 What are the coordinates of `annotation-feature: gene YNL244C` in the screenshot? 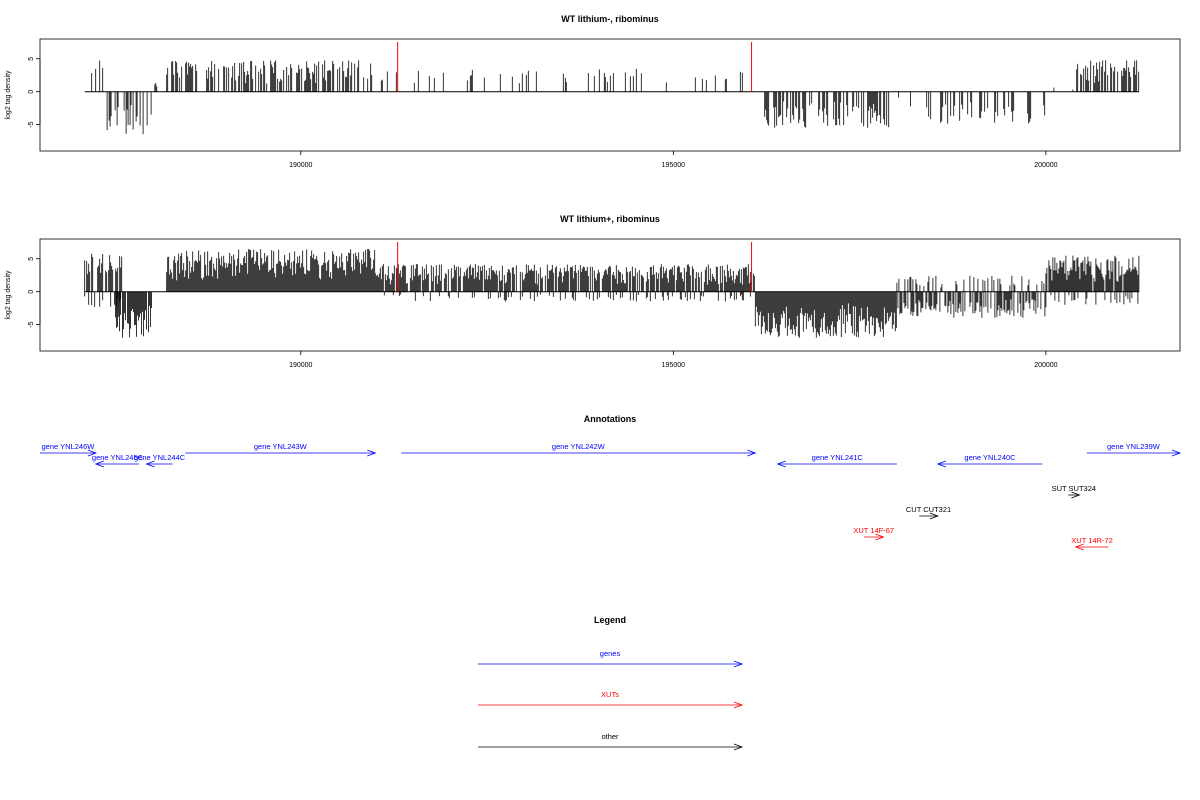 It's located at (160, 460).